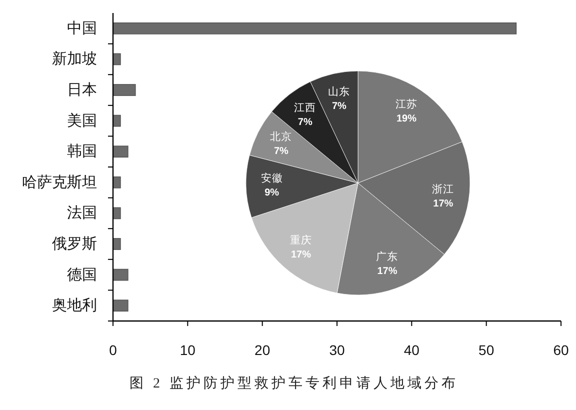 The image size is (576, 410). Describe the element at coordinates (412, 350) in the screenshot. I see `x-tick-label: 40` at that location.